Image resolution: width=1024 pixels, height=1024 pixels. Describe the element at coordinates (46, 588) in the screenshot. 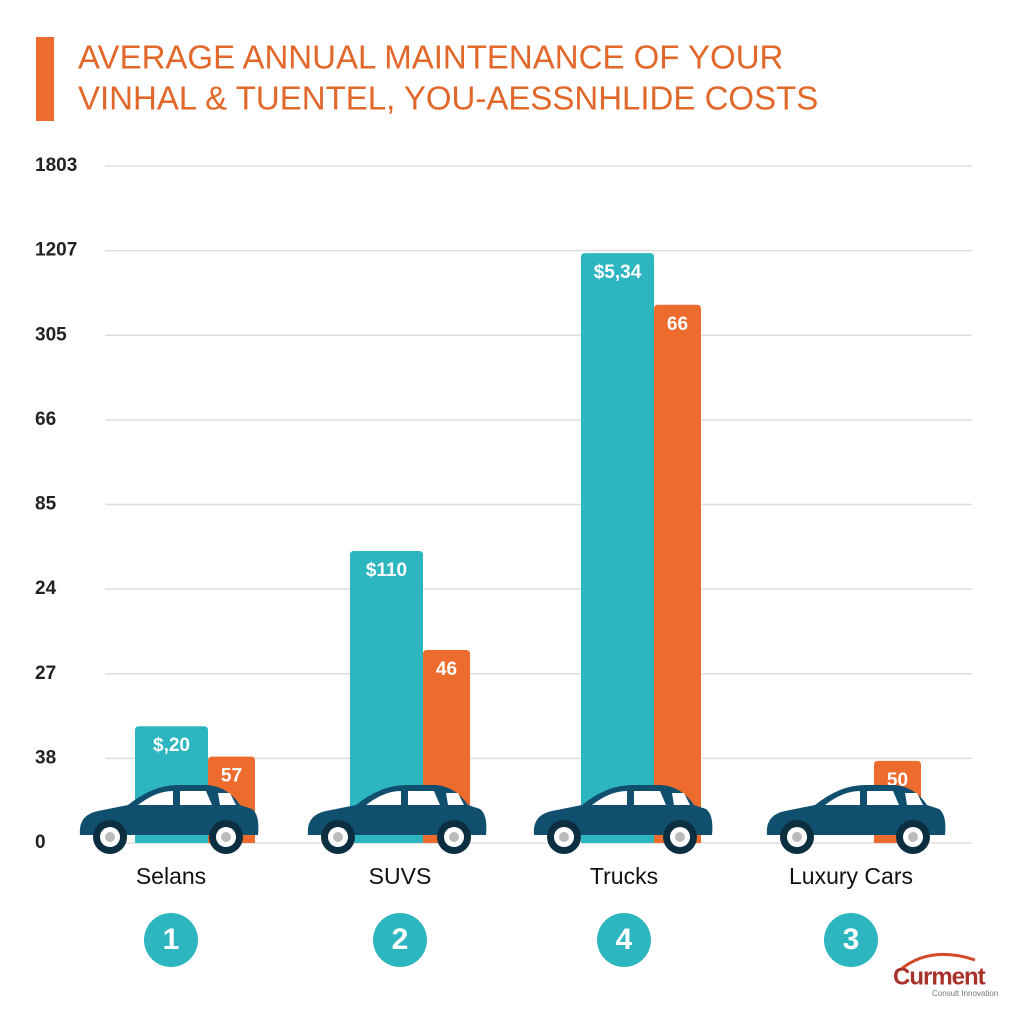

I see `y-tick-label: 24` at that location.